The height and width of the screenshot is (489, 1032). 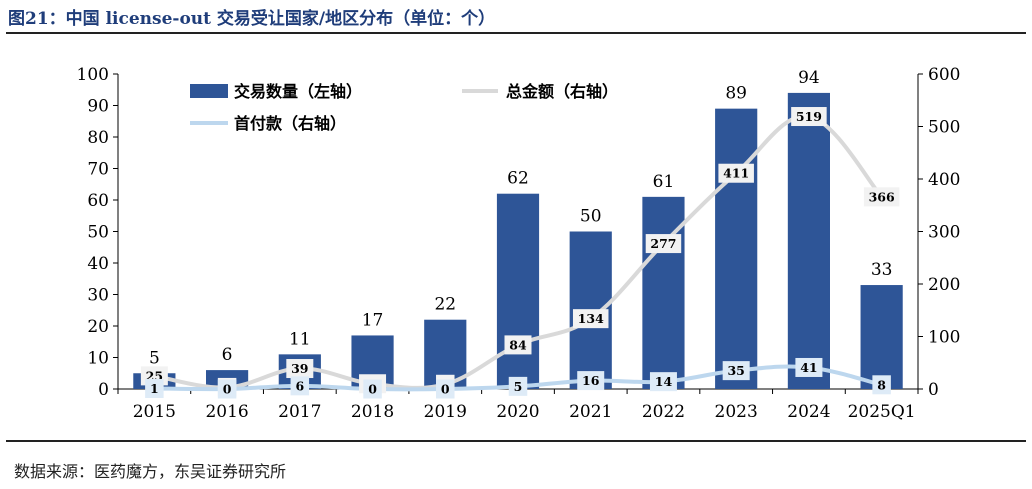 What do you see at coordinates (664, 182) in the screenshot?
I see `bar-value-label: 61` at bounding box center [664, 182].